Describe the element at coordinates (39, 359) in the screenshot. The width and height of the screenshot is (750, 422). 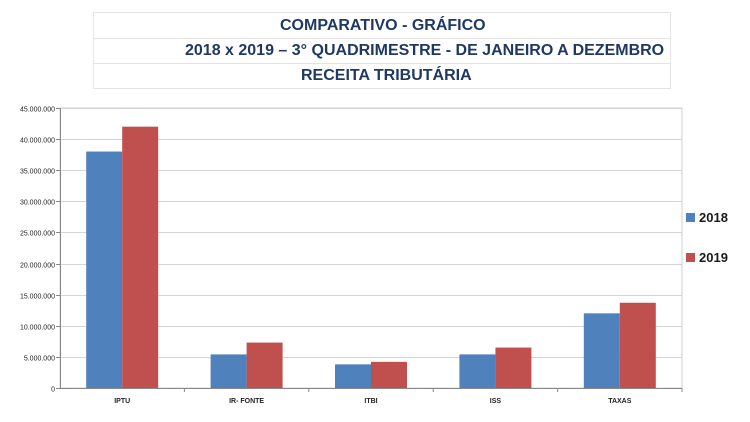
I see `y-tick-label: 5.000.000` at that location.